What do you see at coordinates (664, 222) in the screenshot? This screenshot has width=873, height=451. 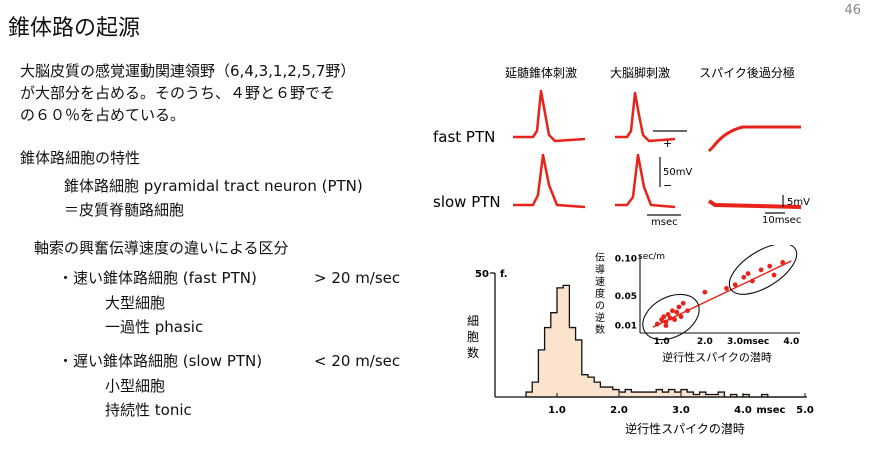 I see `scale-msec: msec` at bounding box center [664, 222].